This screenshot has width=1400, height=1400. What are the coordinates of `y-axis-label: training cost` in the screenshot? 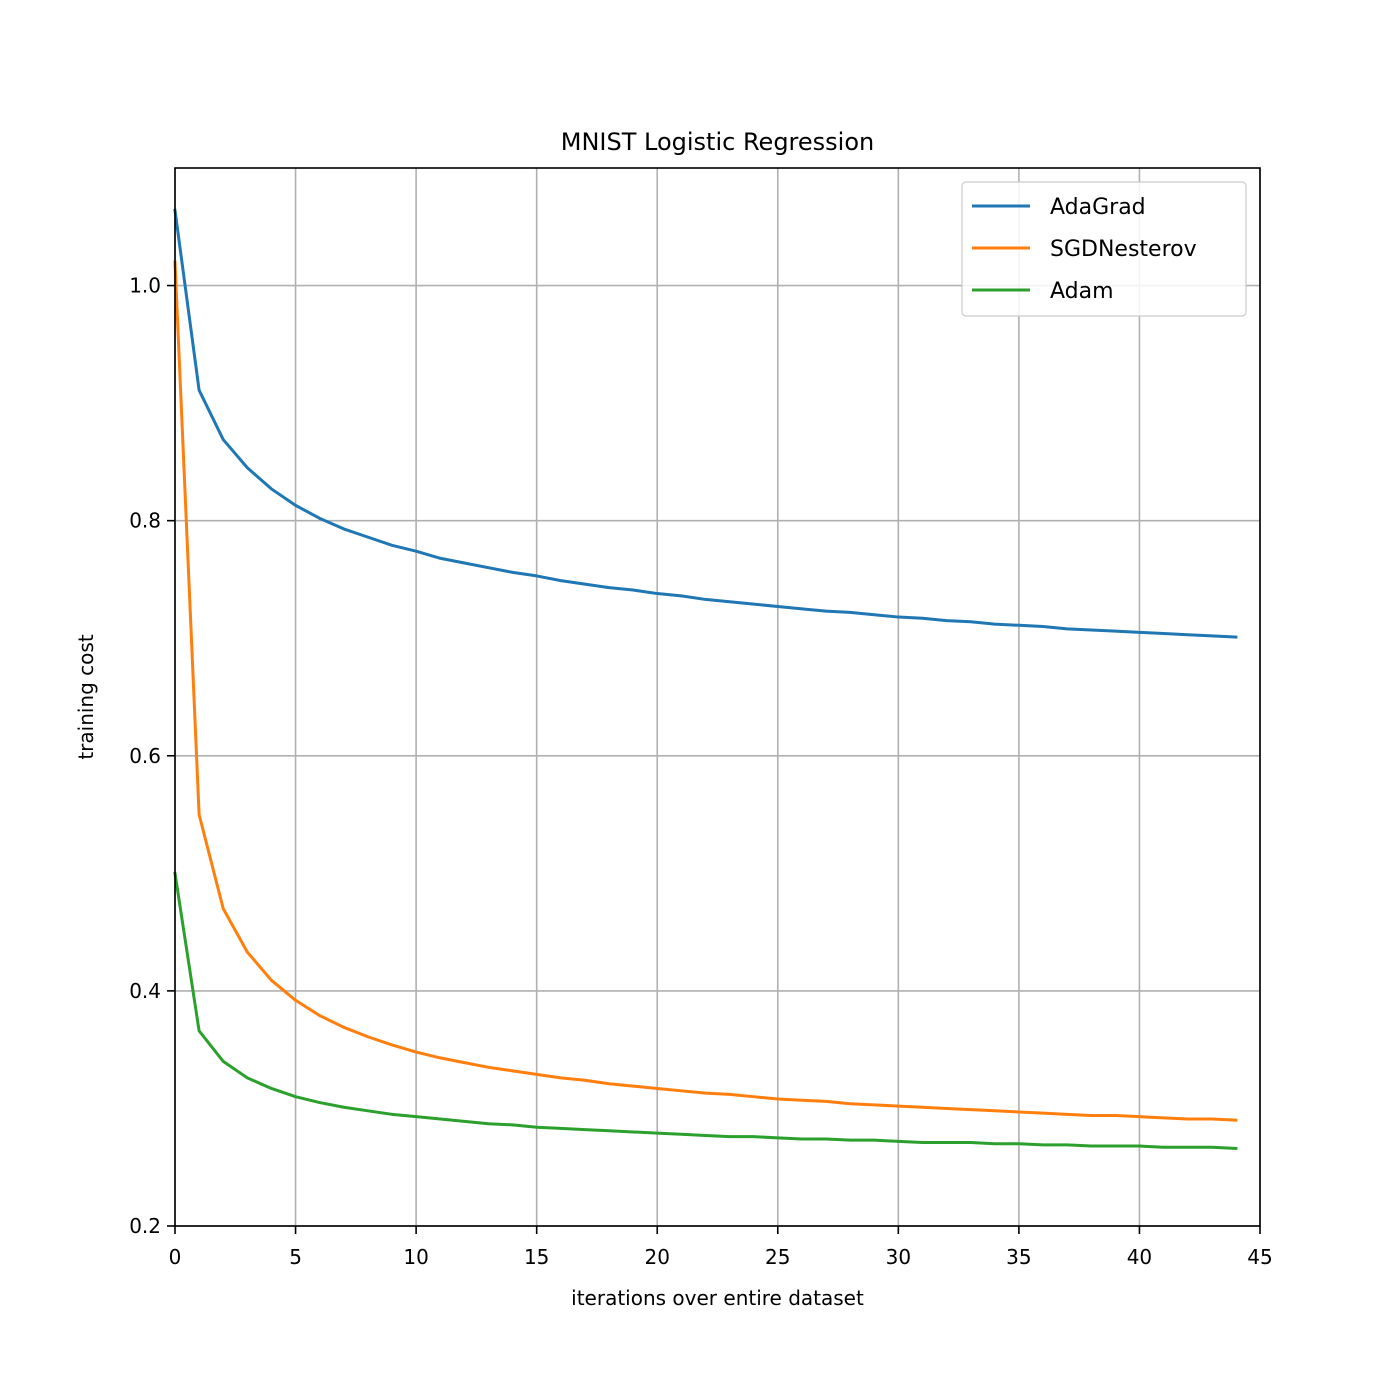 It's located at (86, 696).